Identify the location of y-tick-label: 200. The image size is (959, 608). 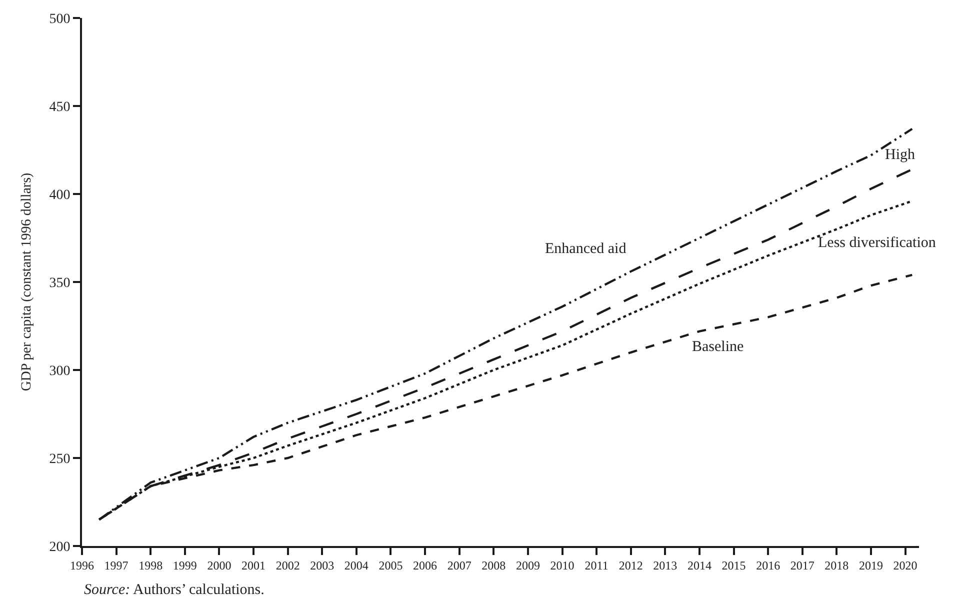
(59, 547).